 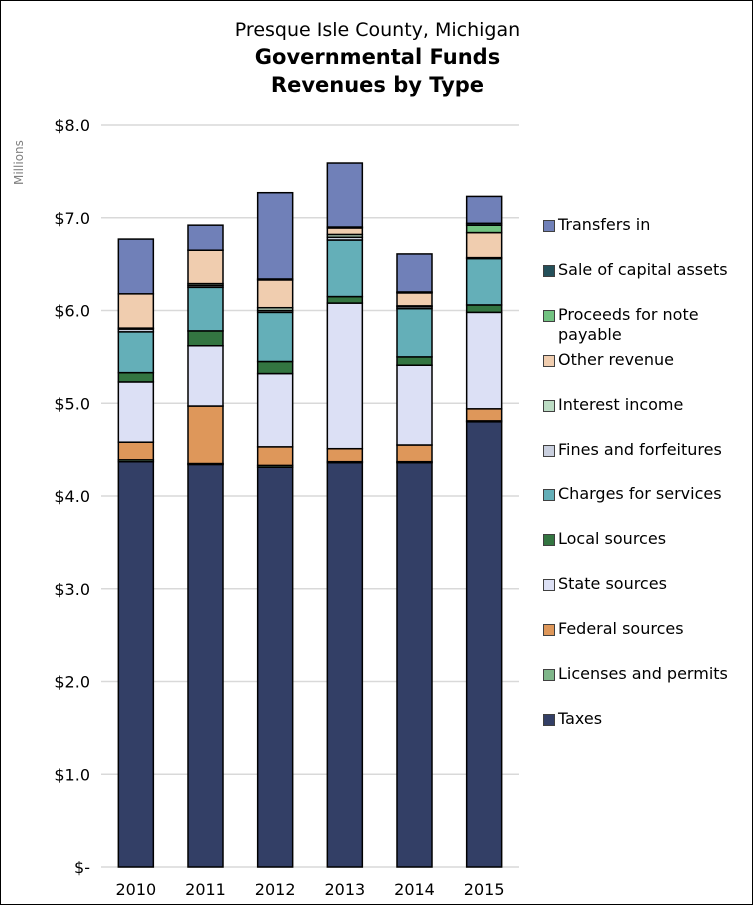 I want to click on x-tick-label: 2015, so click(x=484, y=889).